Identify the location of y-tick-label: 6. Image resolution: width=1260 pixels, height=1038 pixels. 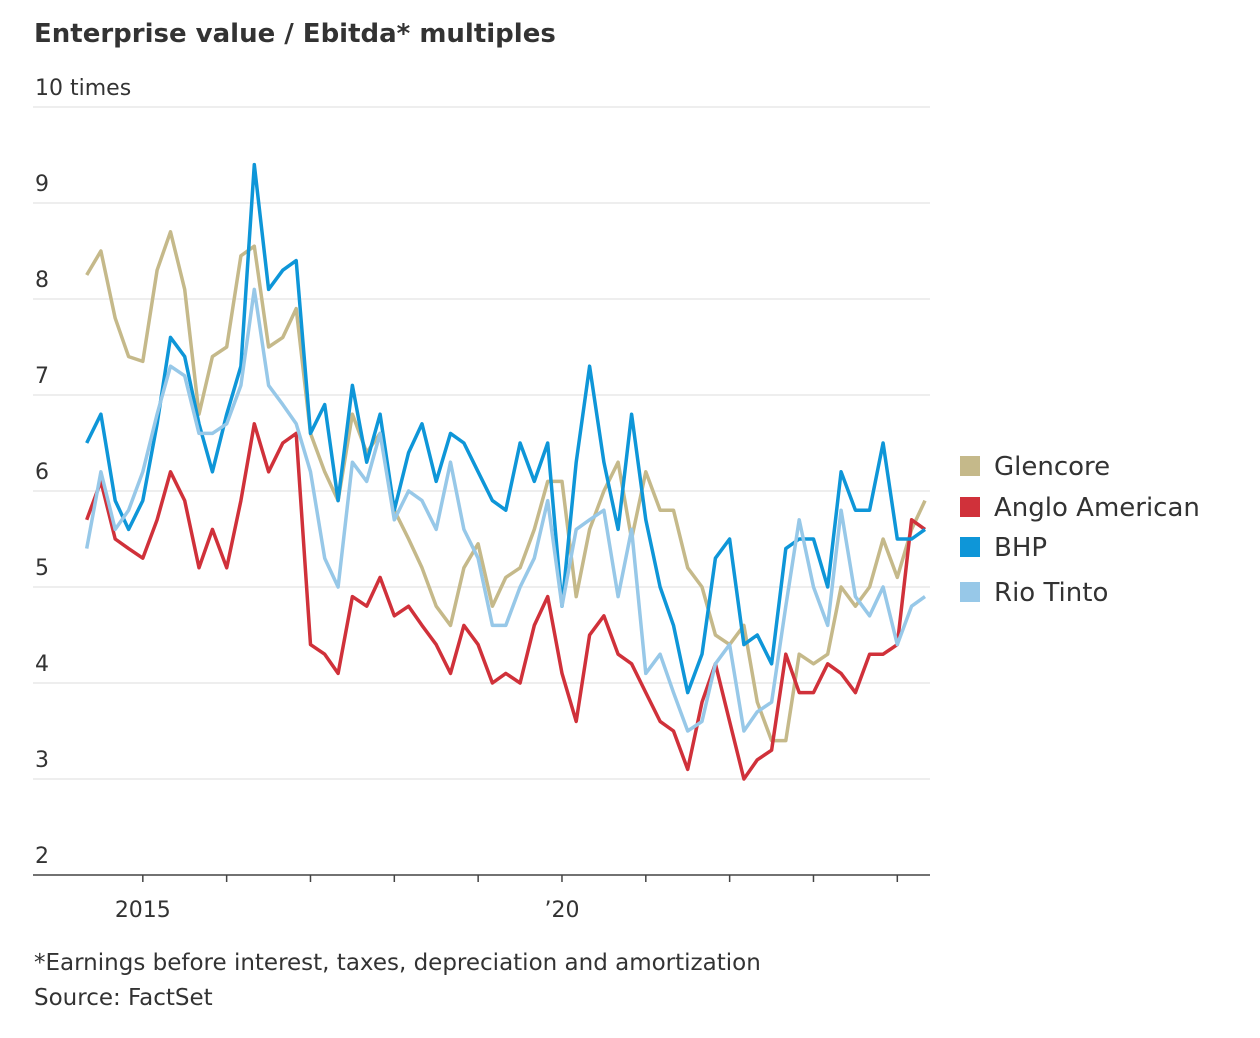
(42, 472).